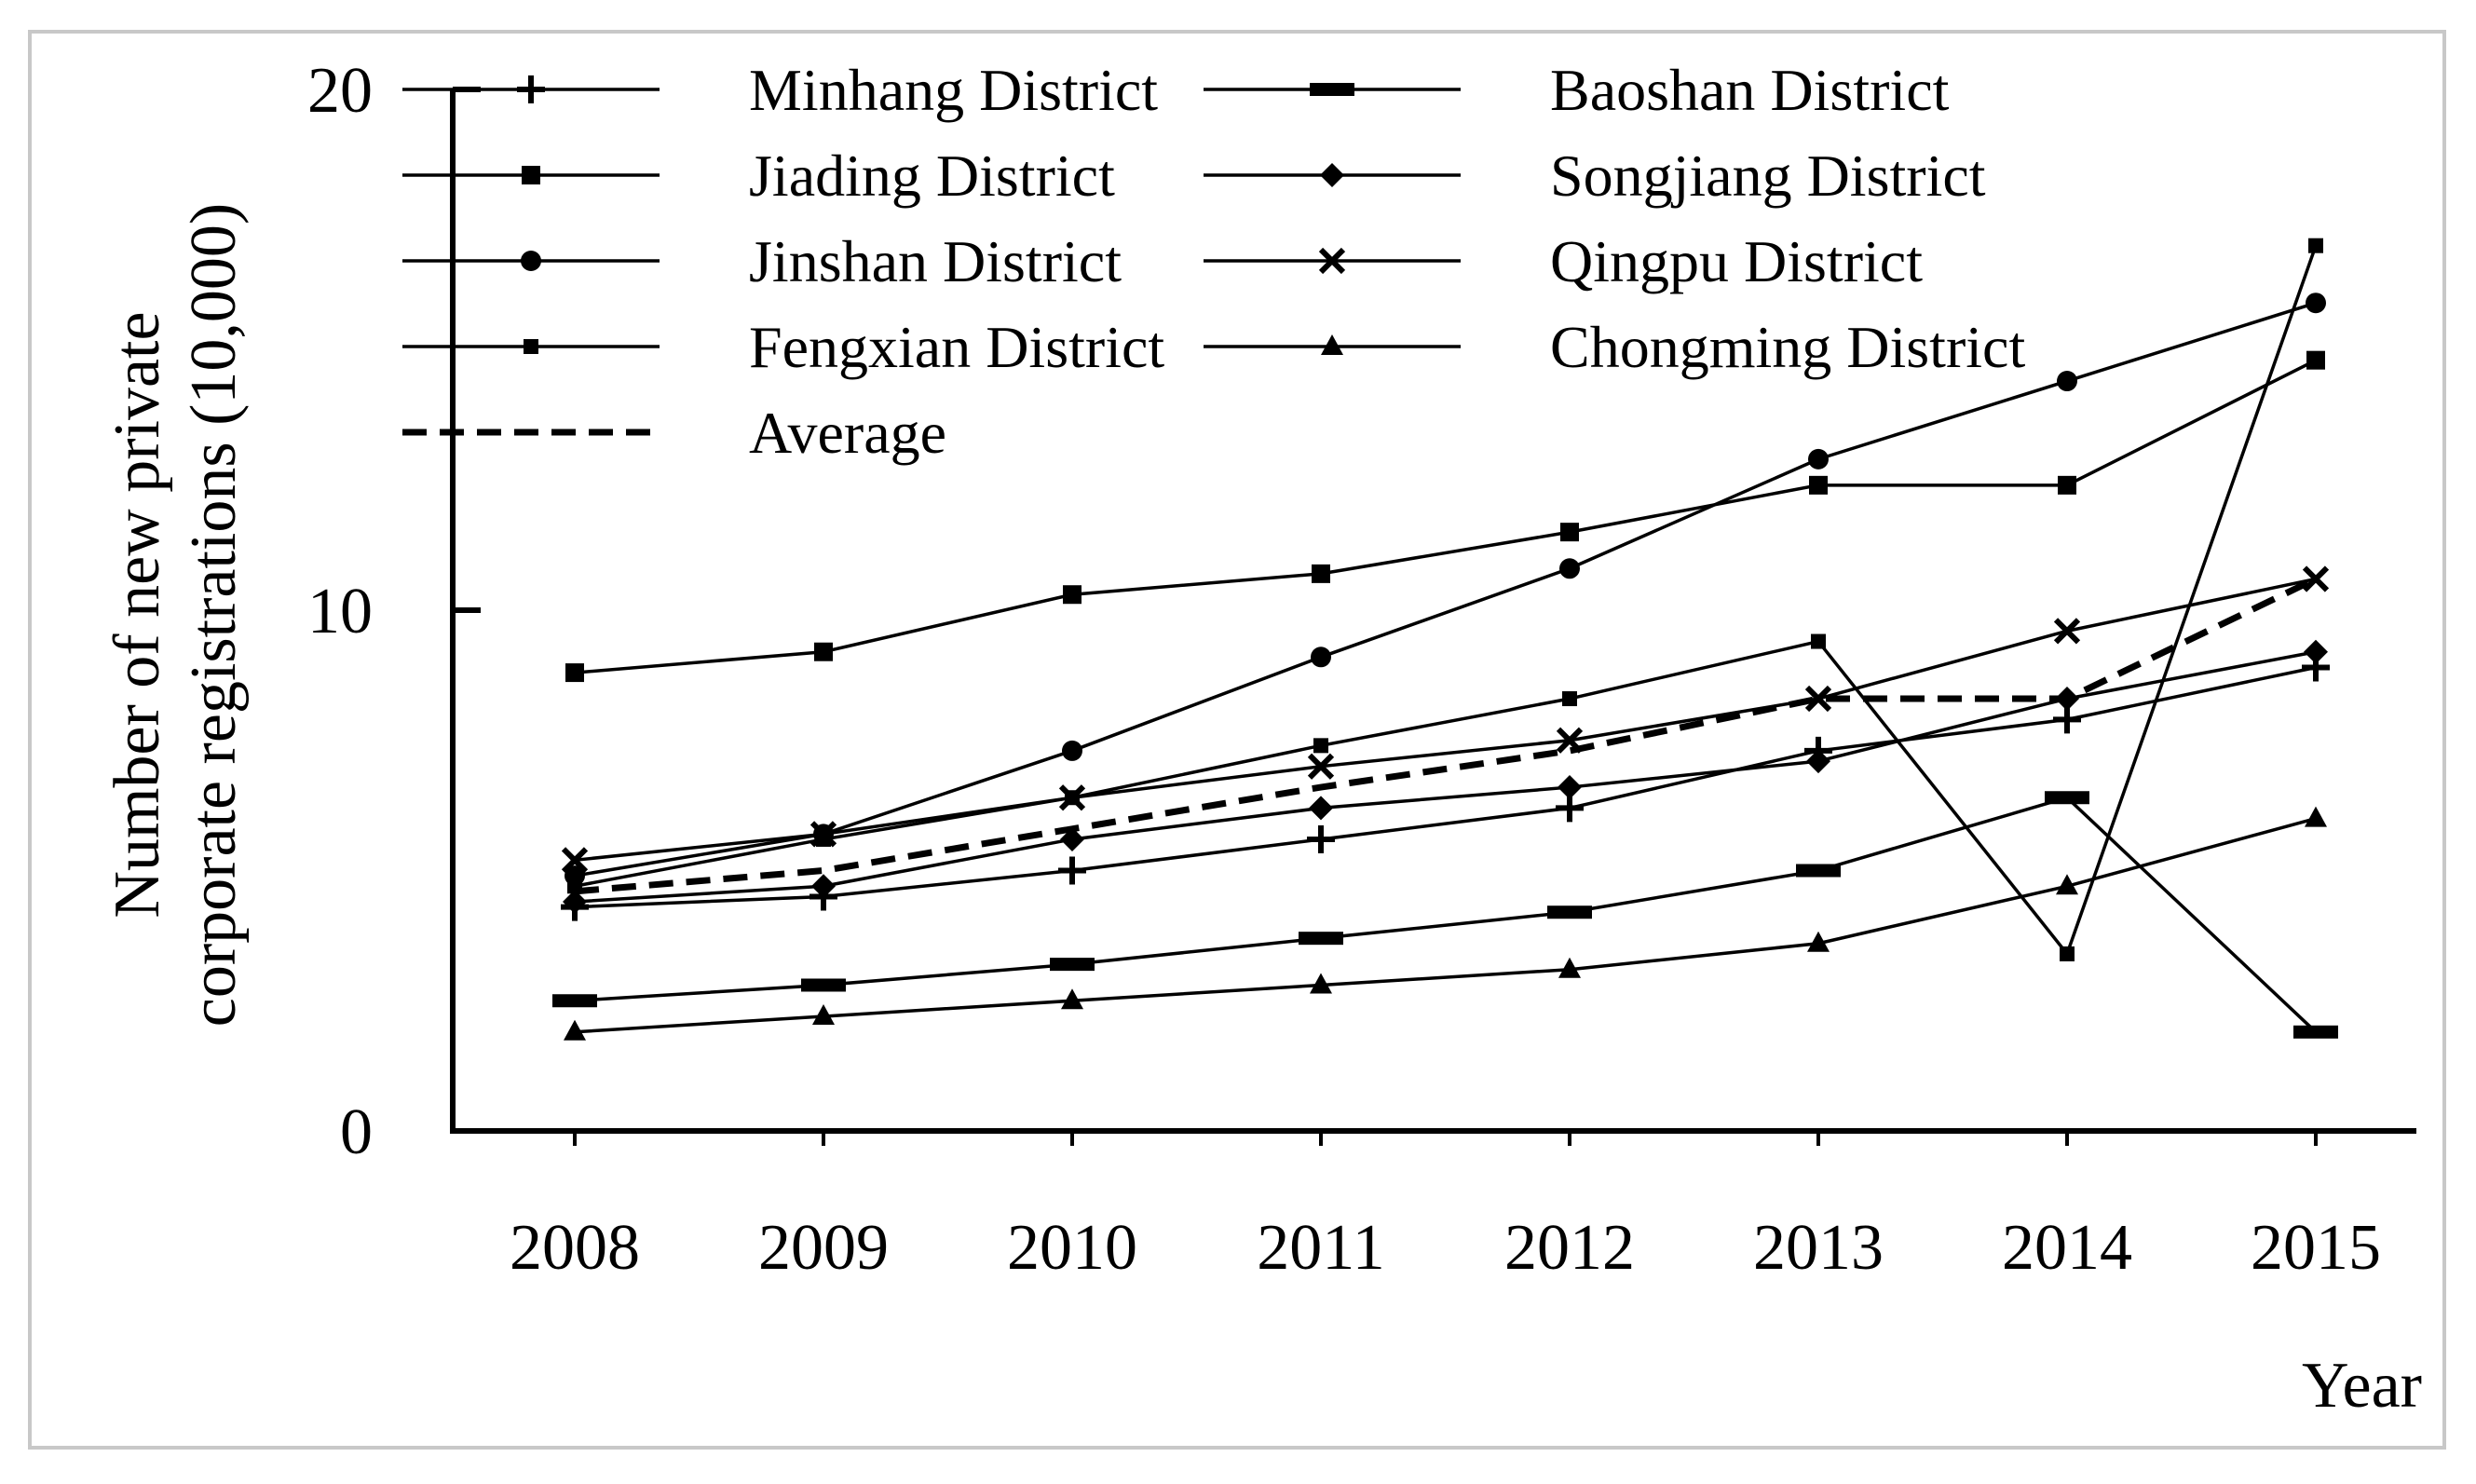 This screenshot has width=2476, height=1484. What do you see at coordinates (936, 261) in the screenshot?
I see `legend-label: Jinshan District` at bounding box center [936, 261].